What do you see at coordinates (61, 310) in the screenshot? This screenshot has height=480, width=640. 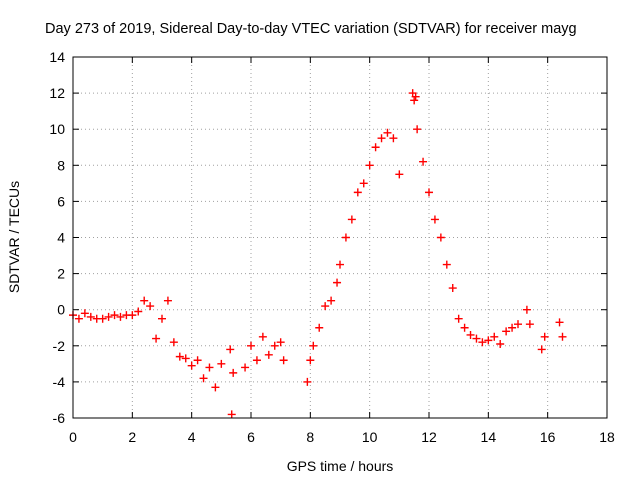 I see `y-tick-label: 0` at bounding box center [61, 310].